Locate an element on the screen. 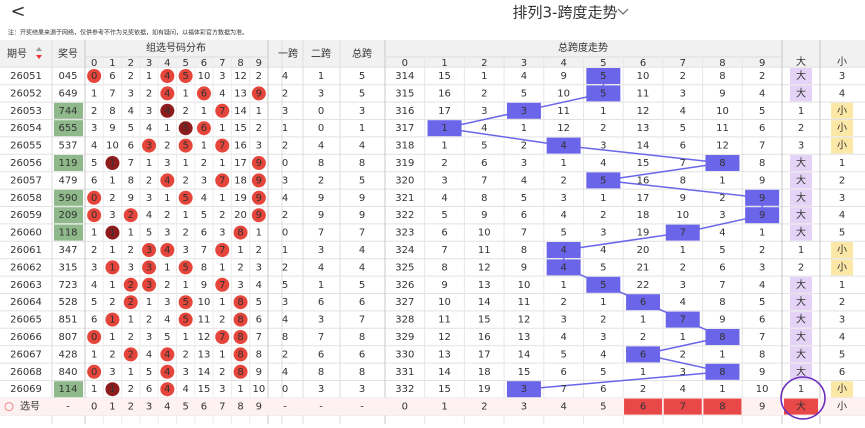 This screenshot has width=865, height=428. pick-digit: 9 is located at coordinates (259, 407).